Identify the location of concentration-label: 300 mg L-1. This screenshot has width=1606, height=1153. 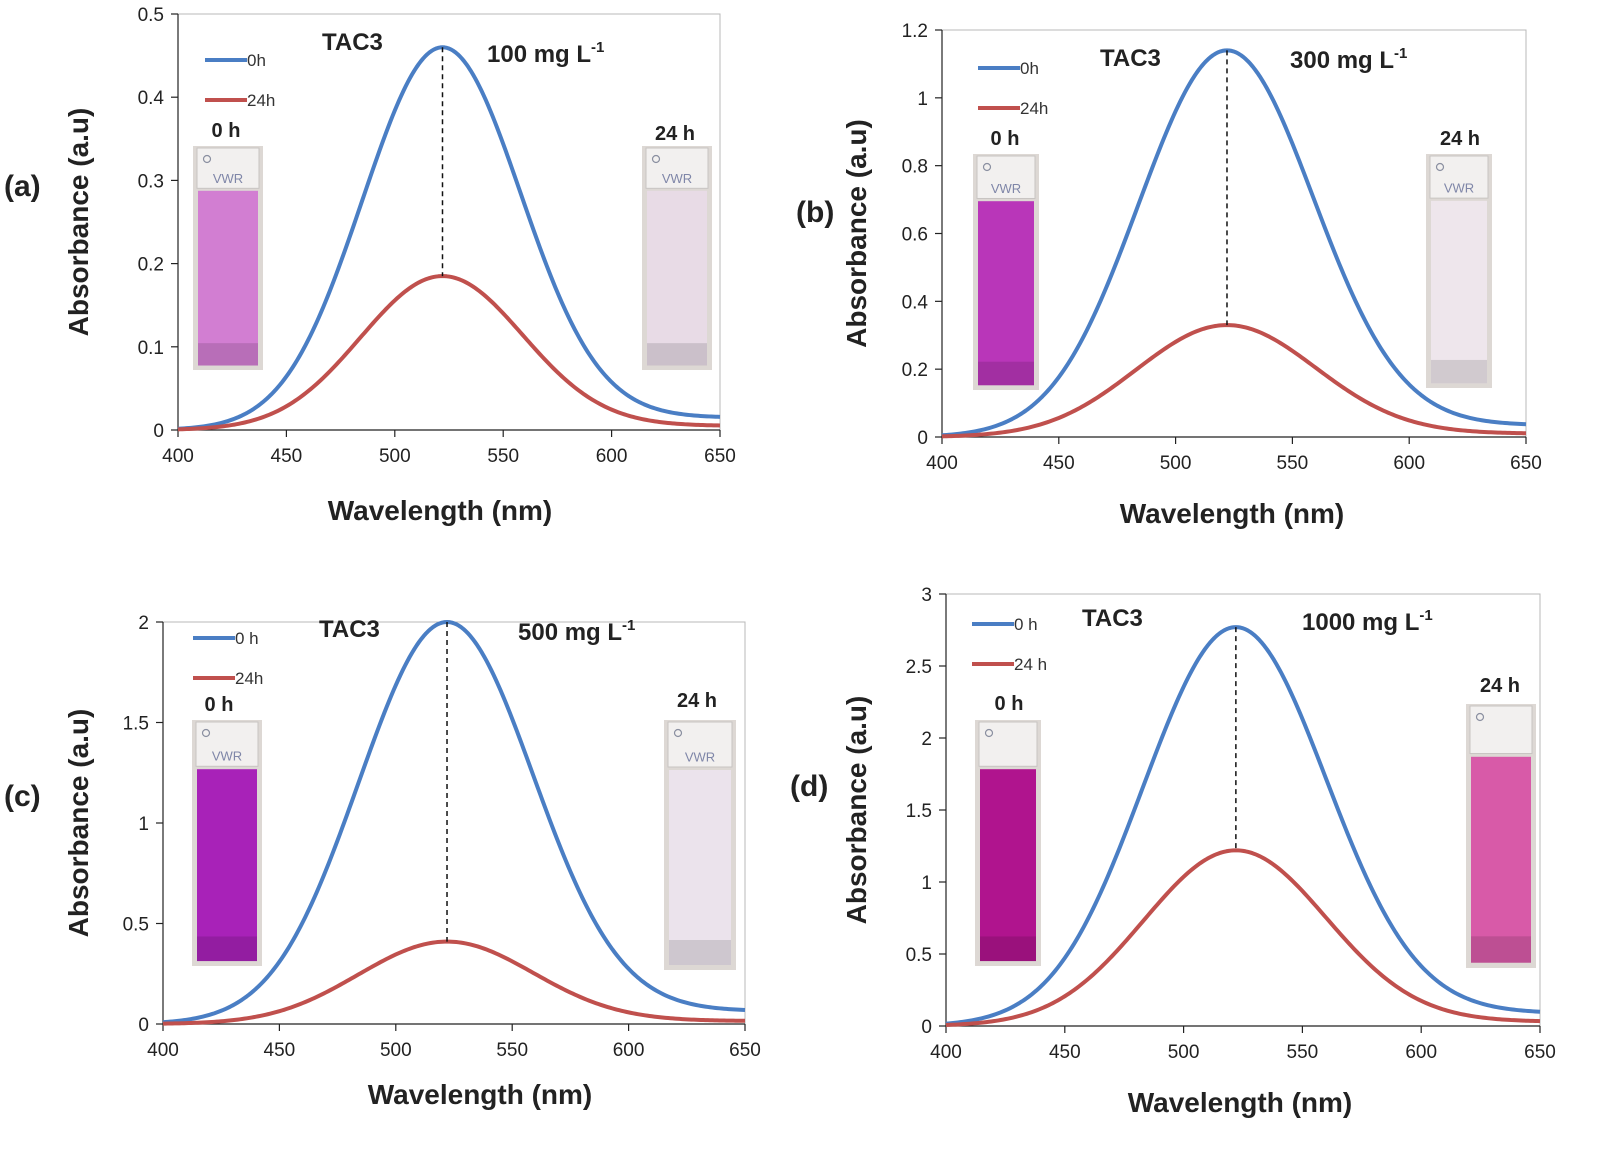
(1348, 59).